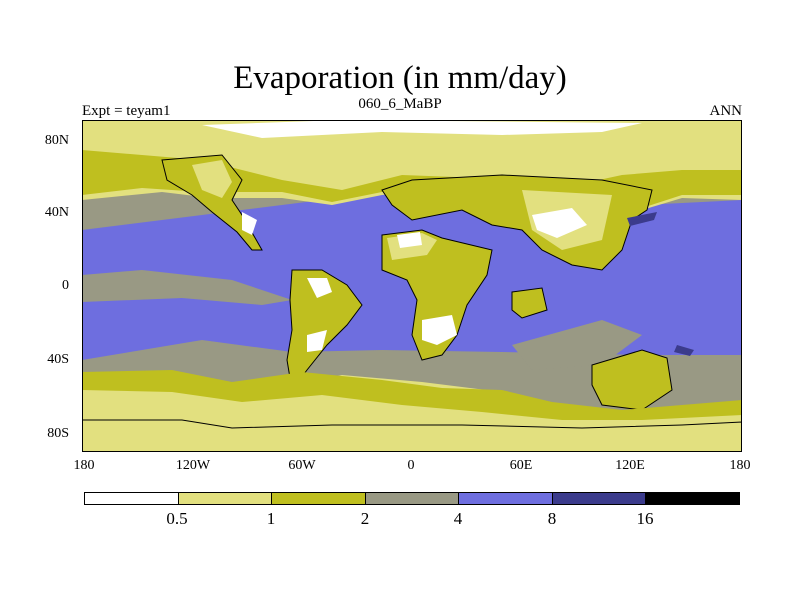 The image size is (800, 600). Describe the element at coordinates (212, 202) in the screenshot. I see `north-america` at that location.